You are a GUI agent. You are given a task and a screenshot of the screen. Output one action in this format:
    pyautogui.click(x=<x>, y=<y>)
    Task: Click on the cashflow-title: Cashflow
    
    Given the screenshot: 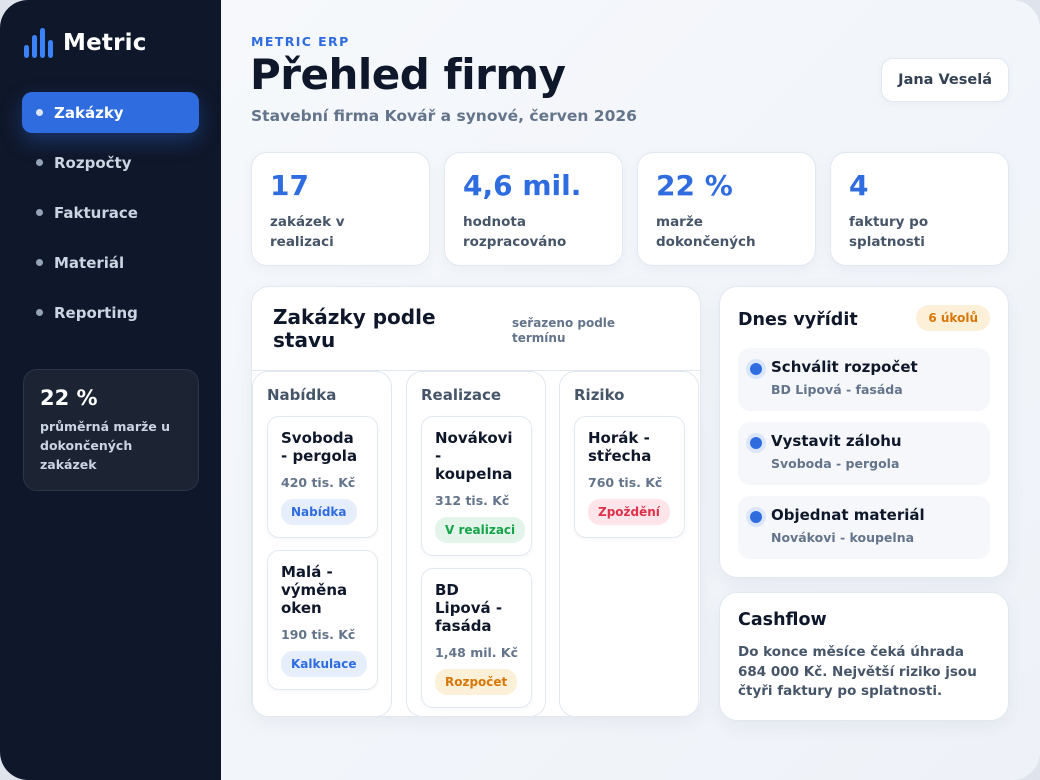 What is the action you would take?
    pyautogui.click(x=782, y=620)
    